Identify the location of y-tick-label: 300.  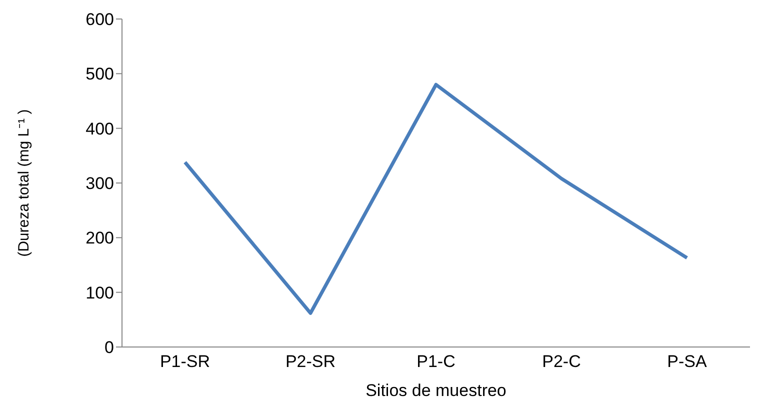
(100, 184).